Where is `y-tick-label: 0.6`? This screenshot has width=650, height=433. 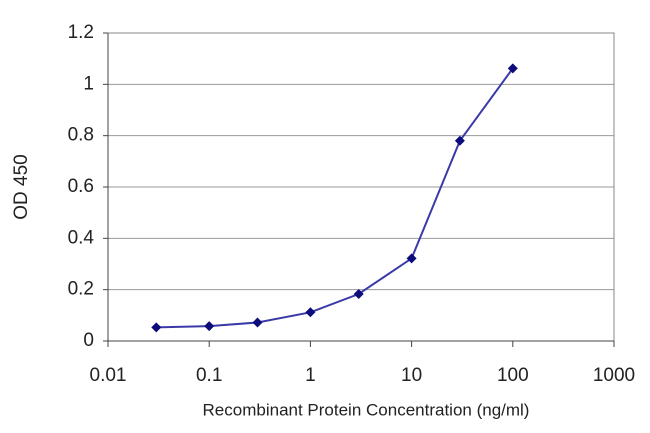
y-tick-label: 0.6 is located at coordinates (81, 186).